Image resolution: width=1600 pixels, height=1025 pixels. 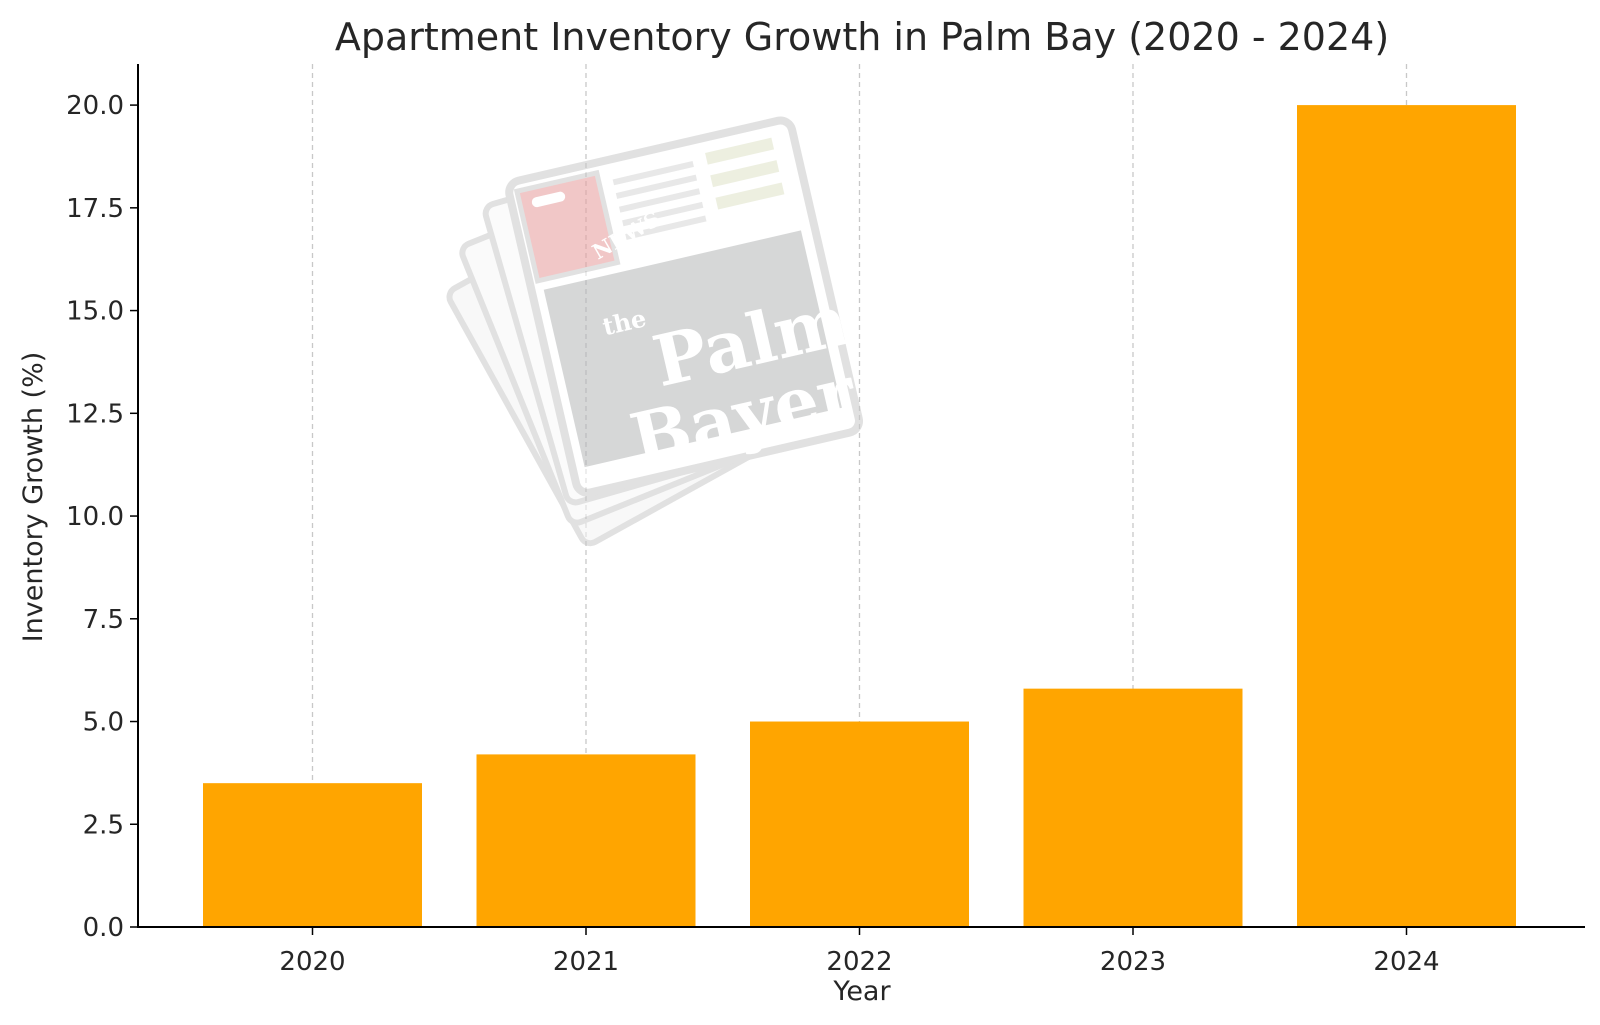 I want to click on bar-2023, so click(x=1133, y=807).